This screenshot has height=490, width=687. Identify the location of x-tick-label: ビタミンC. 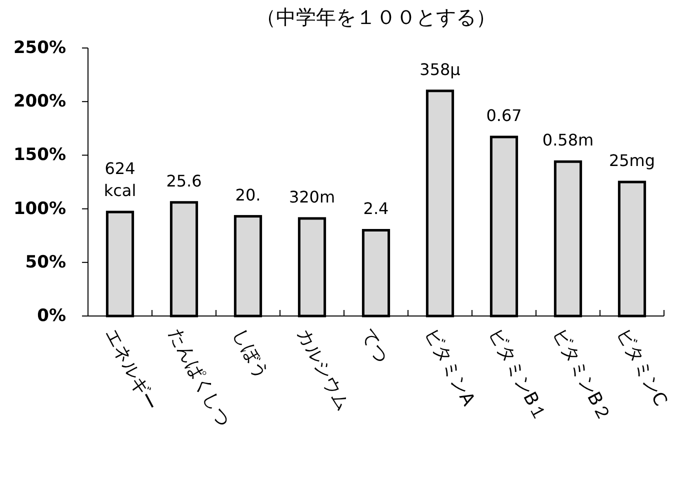
(641, 367).